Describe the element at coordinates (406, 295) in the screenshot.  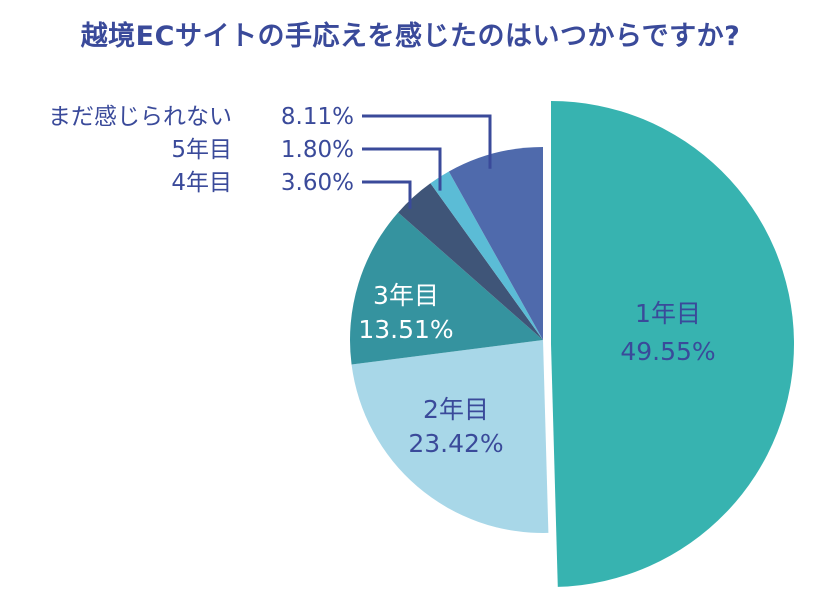
I see `slice-category-label-2: 3年目` at that location.